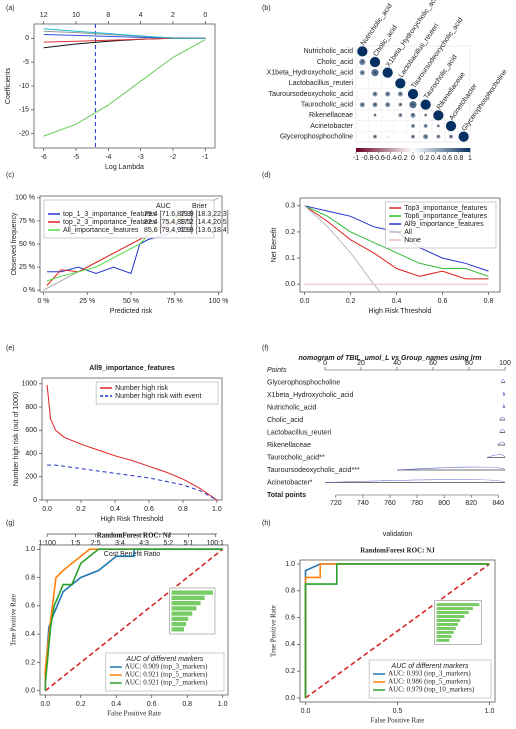 Image resolution: width=516 pixels, height=729 pixels. What do you see at coordinates (144, 543) in the screenshot?
I see `x2-tick-label: 4:3` at bounding box center [144, 543].